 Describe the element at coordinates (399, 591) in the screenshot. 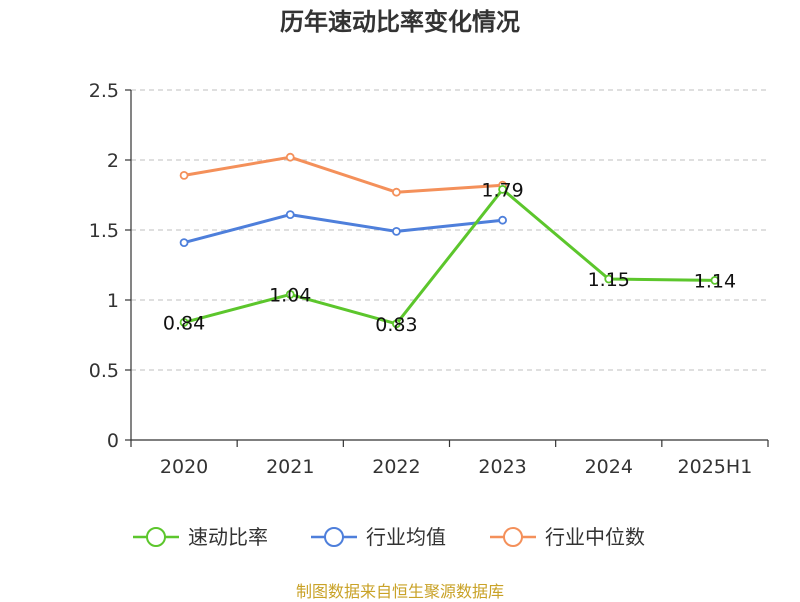

I see `source-note: 制图数据来自恒生聚源数据库` at that location.